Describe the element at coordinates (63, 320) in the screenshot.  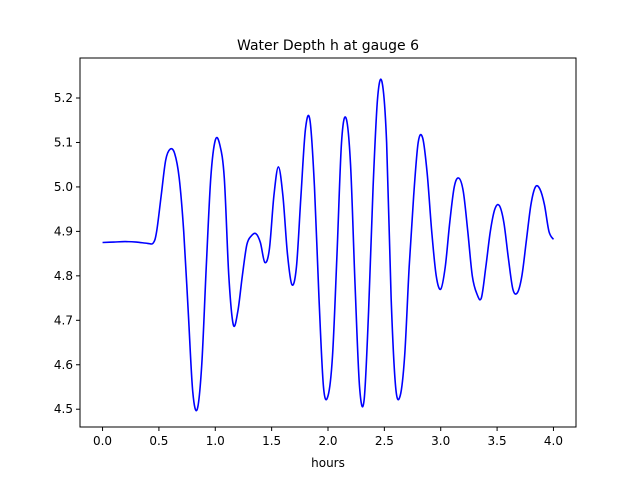
I see `y-tick-label: 4.7` at that location.